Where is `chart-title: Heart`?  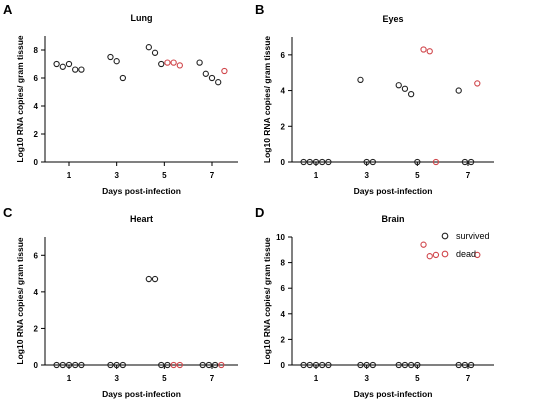 chart-title: Heart is located at coordinates (141, 219).